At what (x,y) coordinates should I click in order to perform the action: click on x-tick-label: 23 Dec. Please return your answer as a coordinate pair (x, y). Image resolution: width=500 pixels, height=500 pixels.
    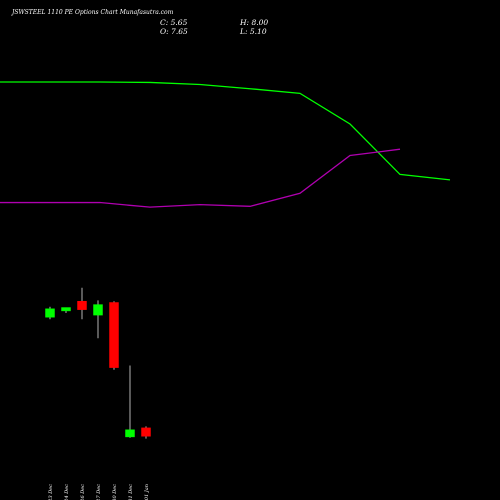
    Looking at the image, I should click on (51, 492).